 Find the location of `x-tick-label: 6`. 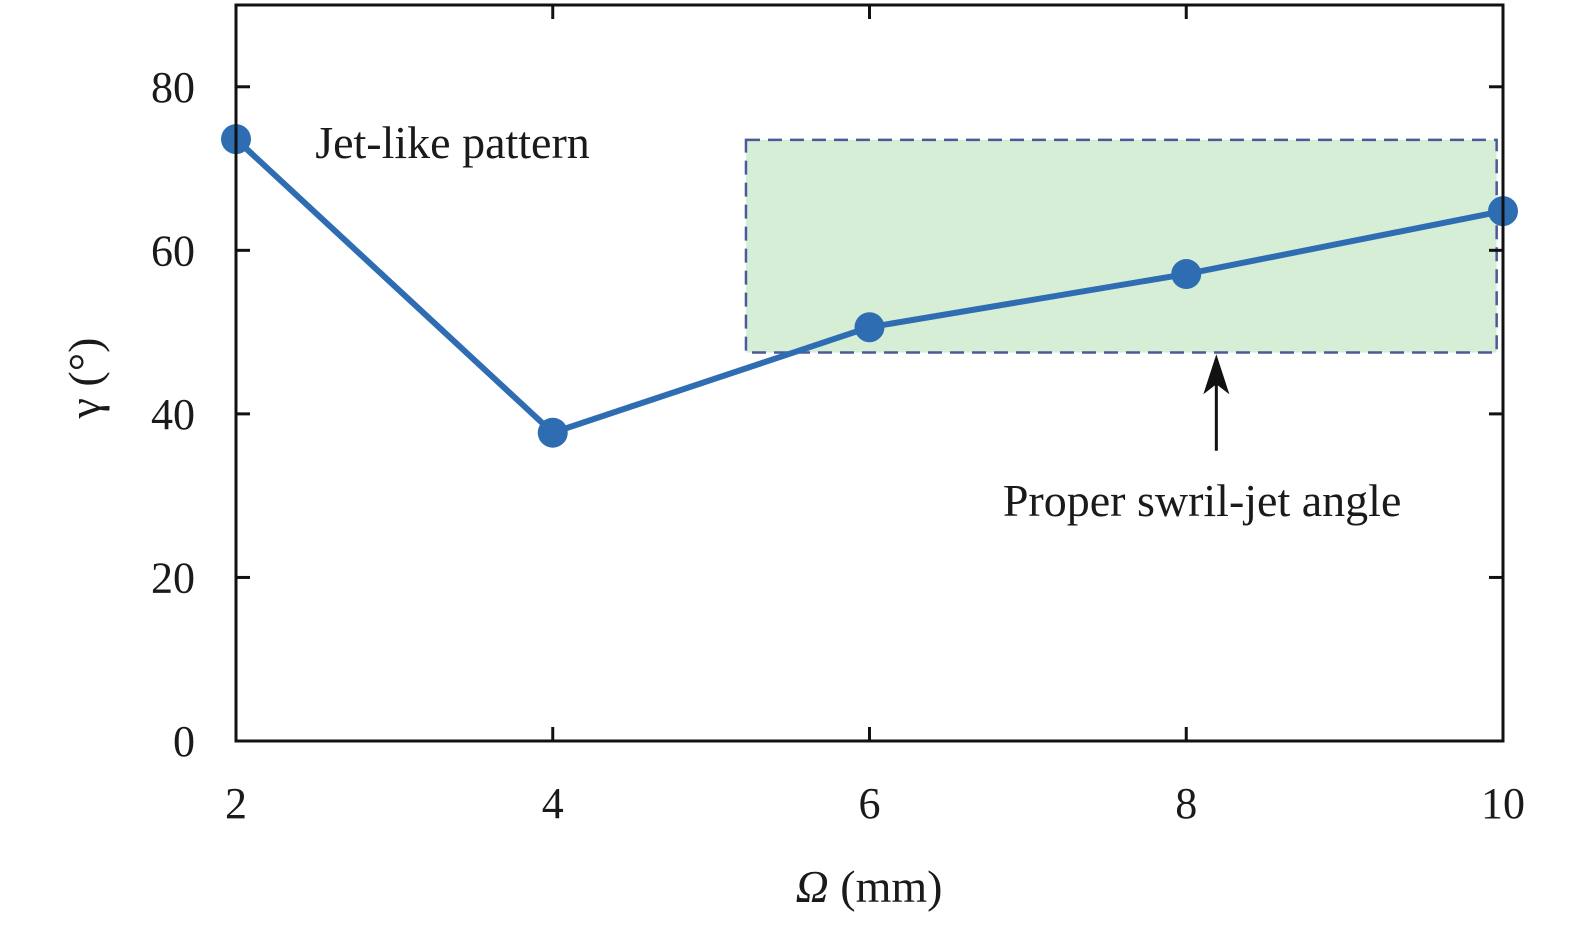

x-tick-label: 6 is located at coordinates (870, 803).